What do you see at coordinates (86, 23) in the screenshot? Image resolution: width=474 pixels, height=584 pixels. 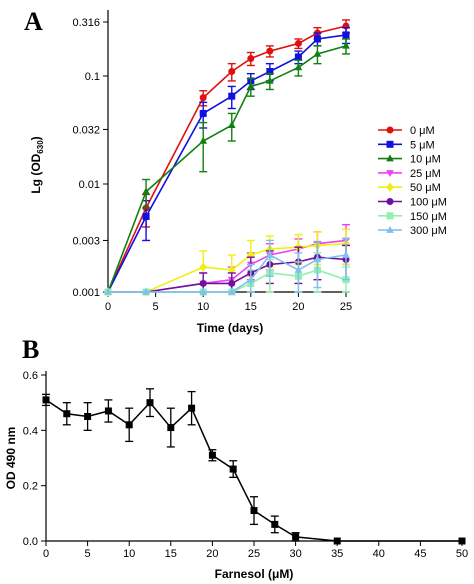 I see `chart-a-y-tick-label: 0.316` at bounding box center [86, 23].